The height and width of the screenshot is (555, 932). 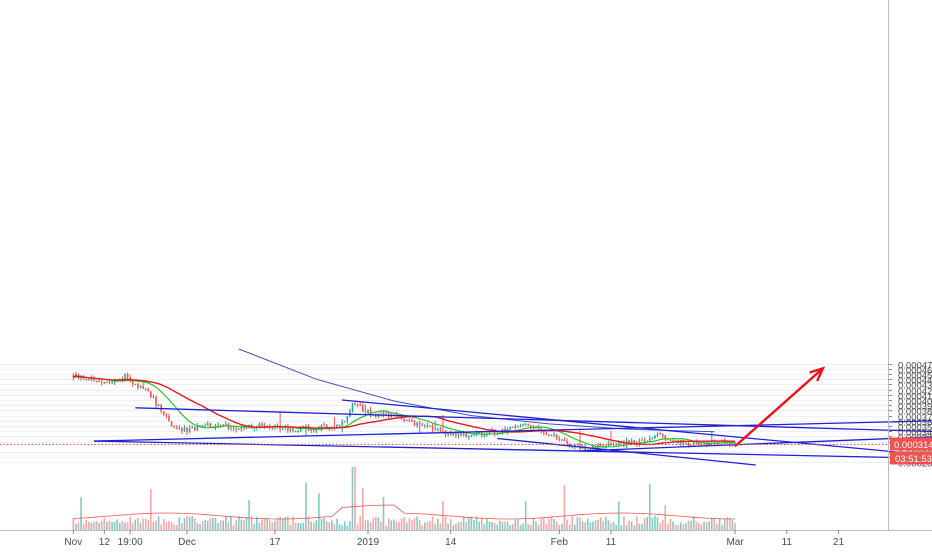 What do you see at coordinates (915, 386) in the screenshot?
I see `price-tick-label: 0.0004300` at bounding box center [915, 386].